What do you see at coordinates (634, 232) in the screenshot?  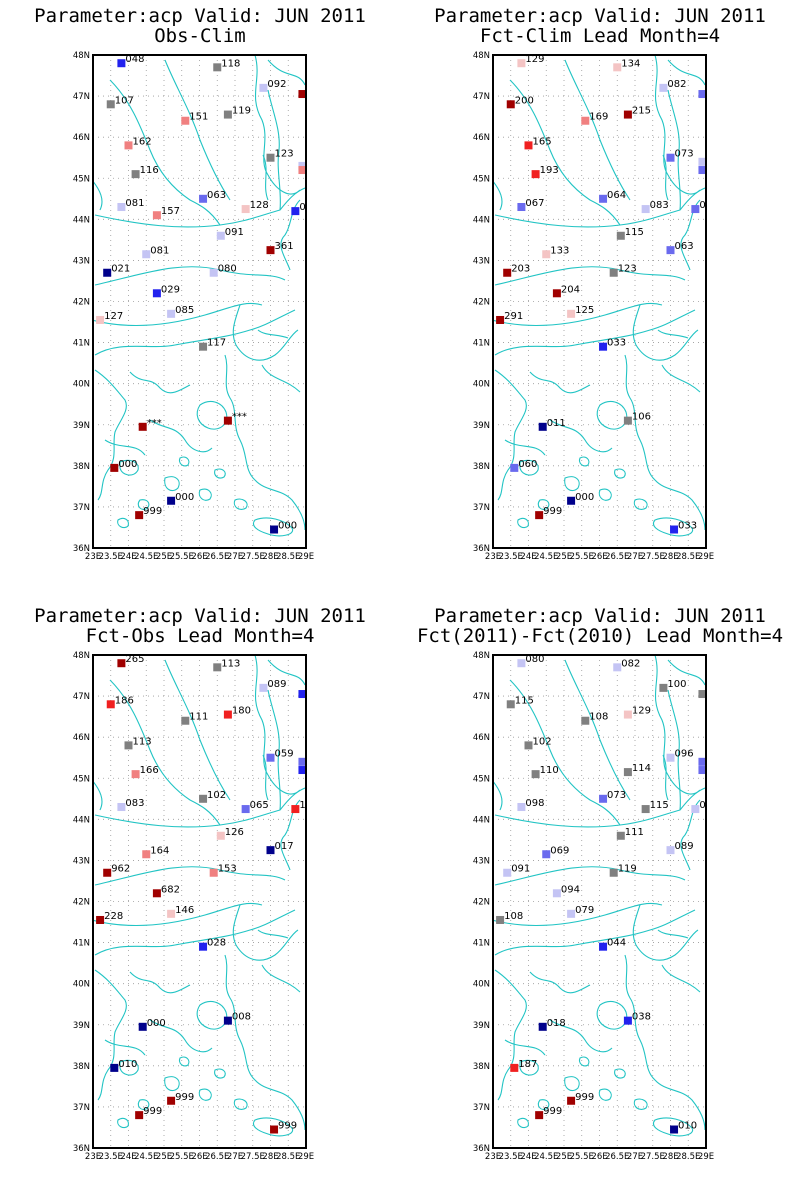 I see `station-value-label: 115` at bounding box center [634, 232].